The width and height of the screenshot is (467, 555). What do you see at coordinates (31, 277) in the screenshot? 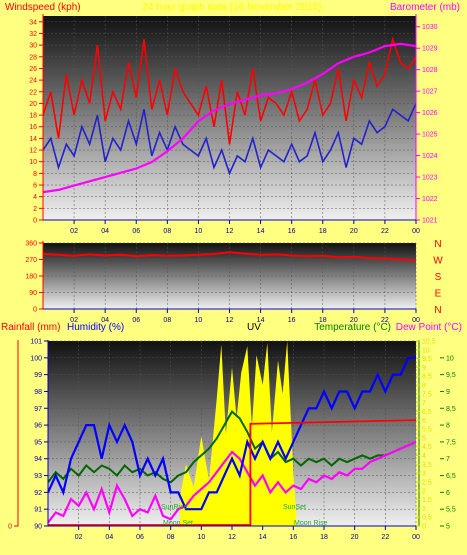
I see `y-tick-label: 180` at bounding box center [31, 277].